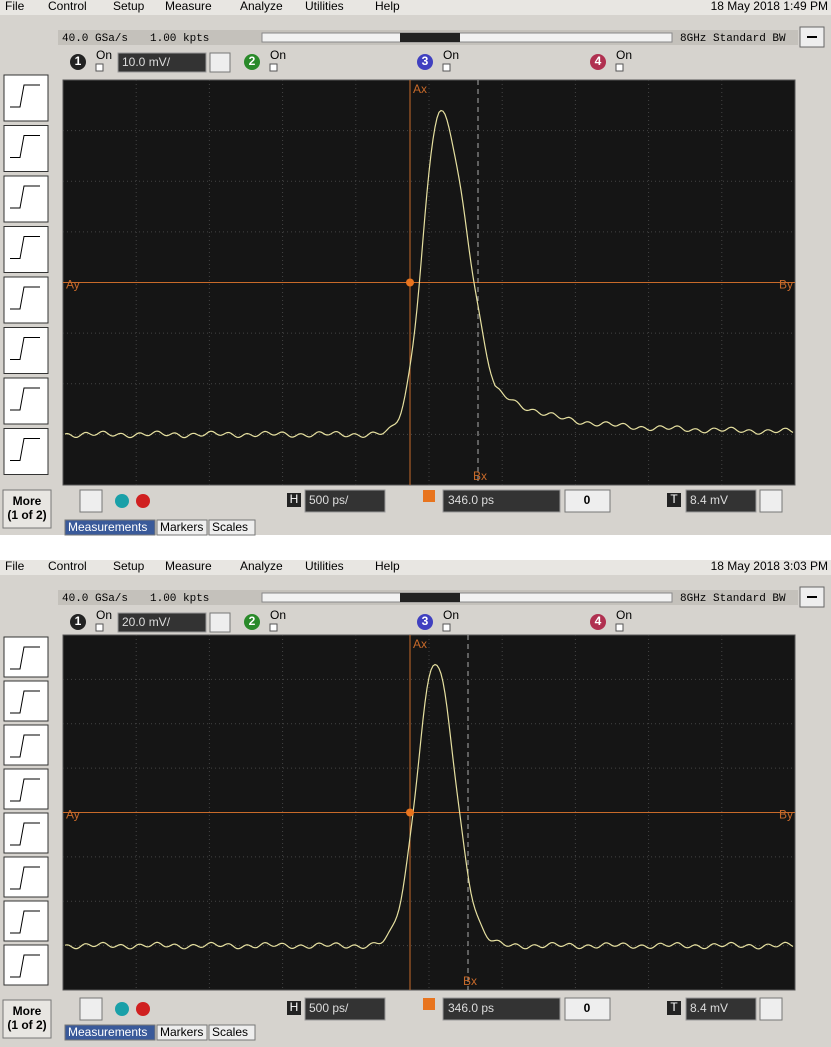 Image resolution: width=831 pixels, height=1047 pixels. Describe the element at coordinates (480, 476) in the screenshot. I see `marker-label: Bx` at that location.